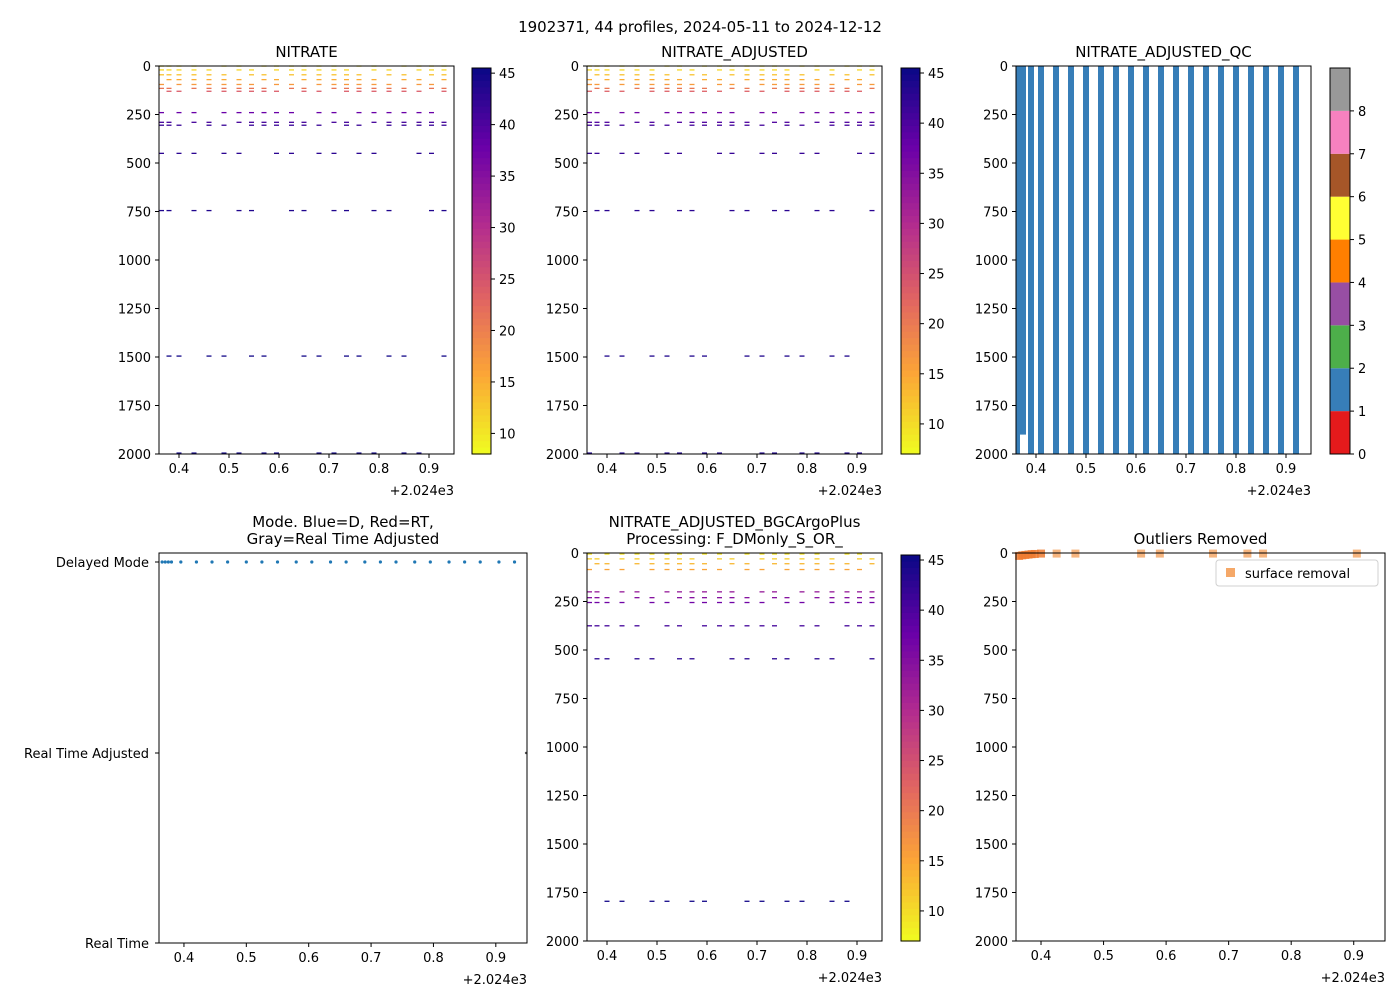 Image resolution: width=1400 pixels, height=1000 pixels. I want to click on y-tick-label: 1250, so click(991, 797).